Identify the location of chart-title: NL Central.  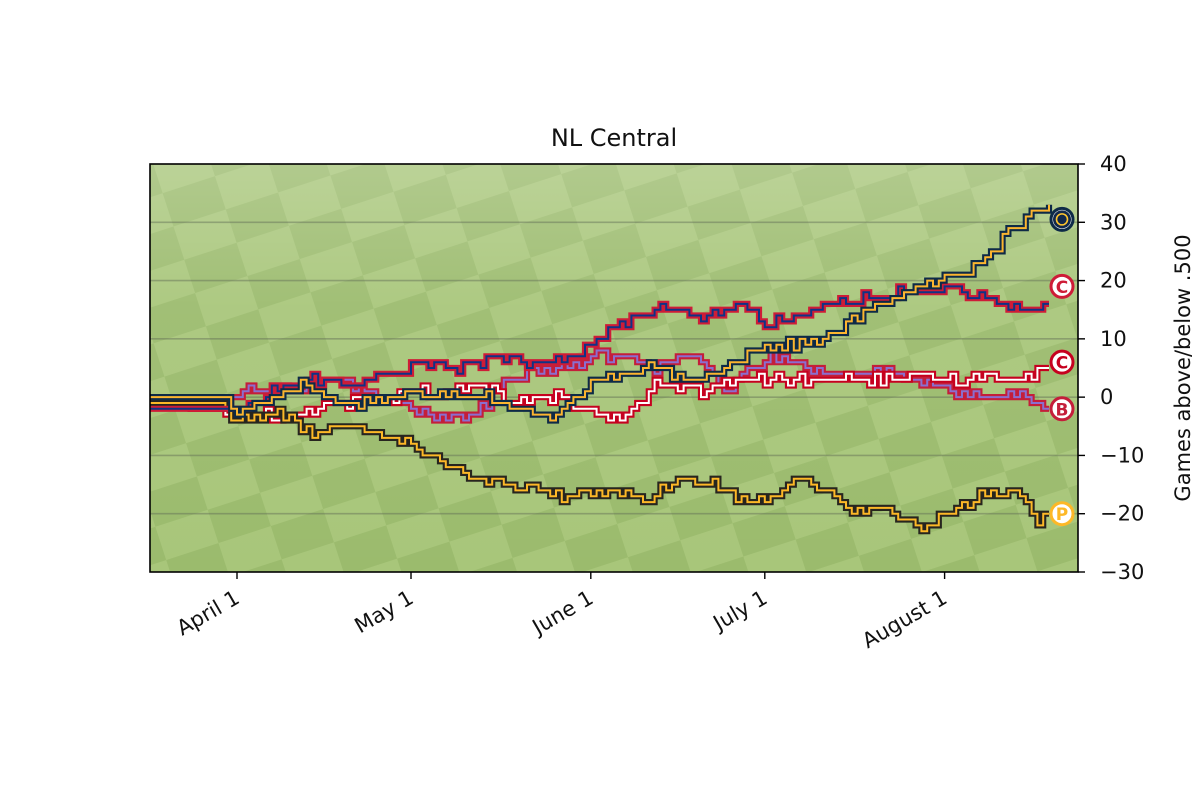
(614, 138).